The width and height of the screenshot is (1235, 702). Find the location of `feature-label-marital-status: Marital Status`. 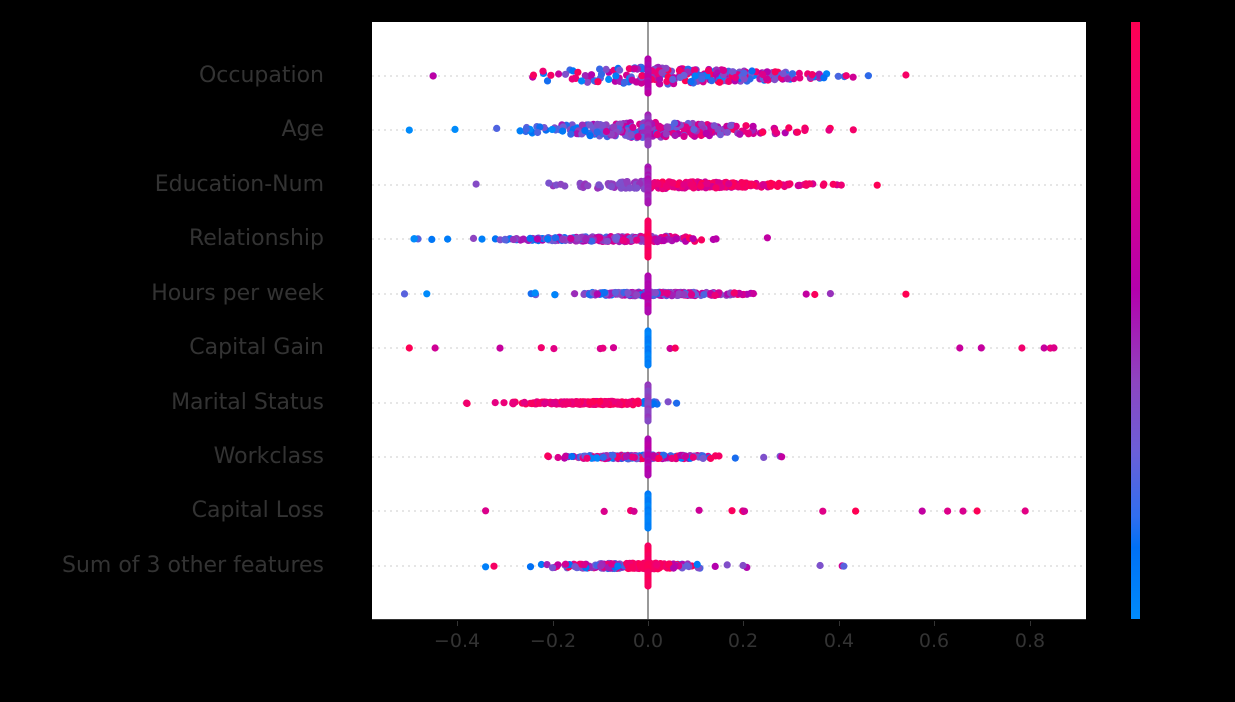

feature-label-marital-status: Marital Status is located at coordinates (247, 402).